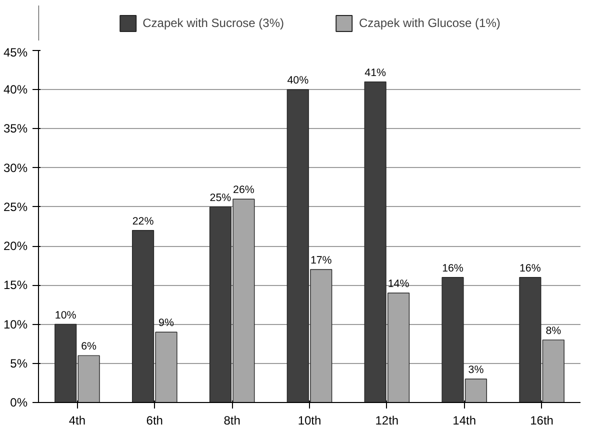 The width and height of the screenshot is (592, 439). I want to click on y-tick-label: 5%, so click(19, 363).